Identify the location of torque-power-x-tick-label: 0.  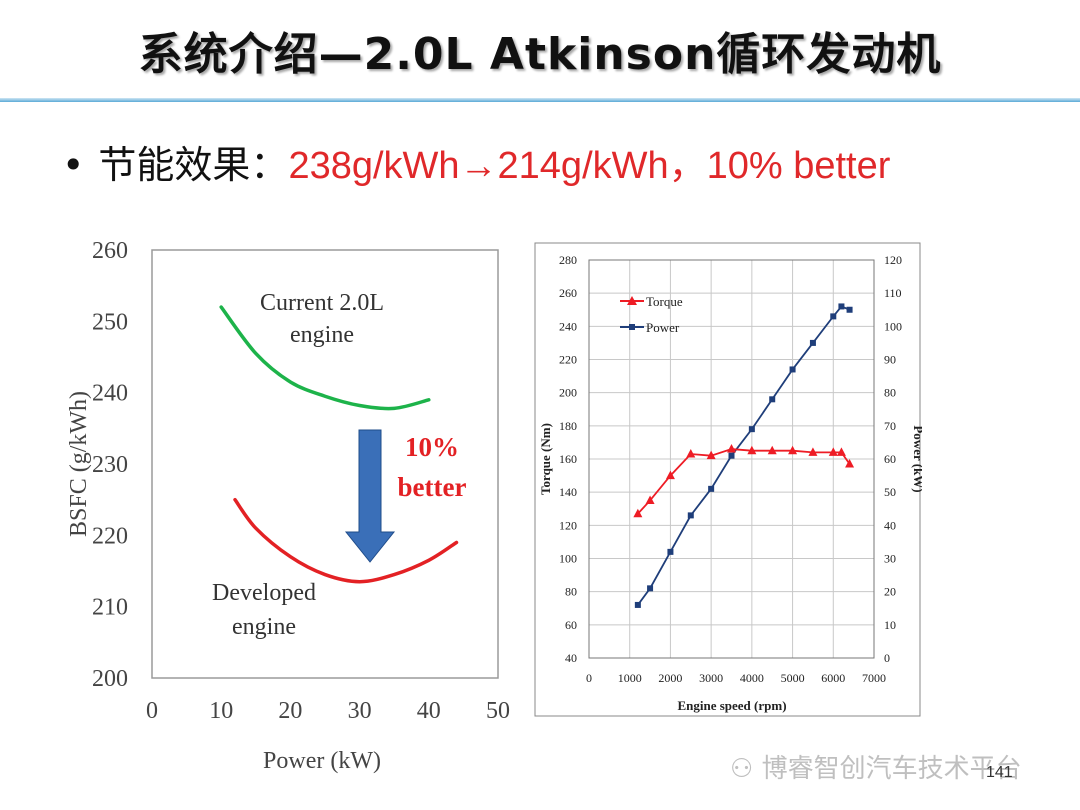
(589, 678).